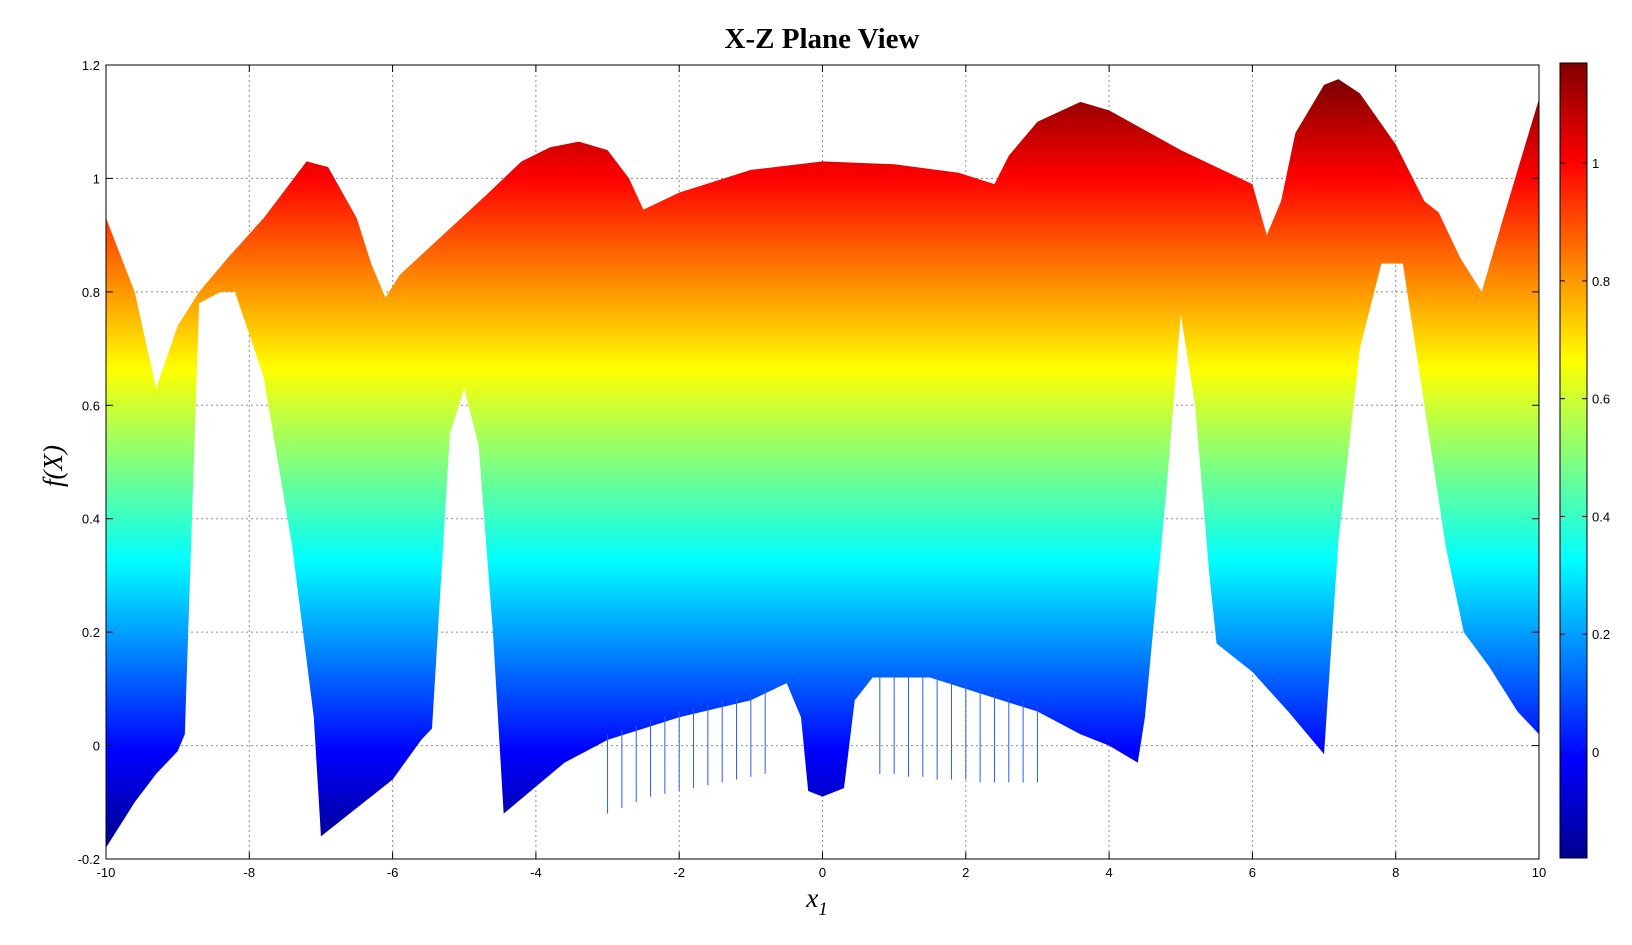 Image resolution: width=1632 pixels, height=945 pixels. What do you see at coordinates (96, 178) in the screenshot?
I see `y-tick-label-6: 1` at bounding box center [96, 178].